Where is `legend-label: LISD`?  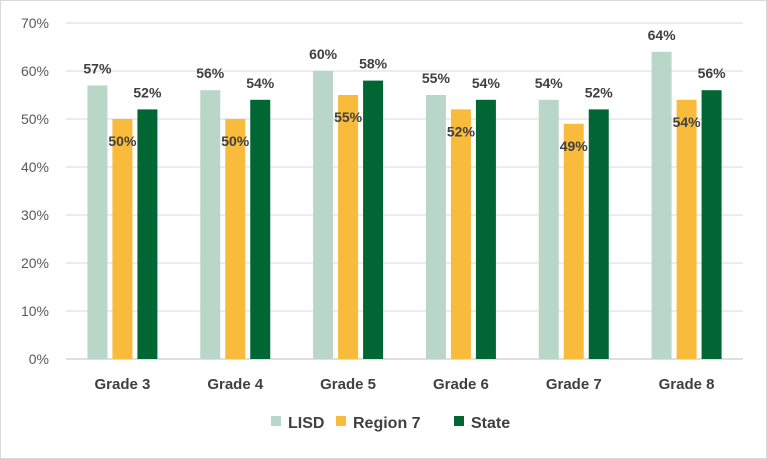
legend-label: LISD is located at coordinates (306, 423).